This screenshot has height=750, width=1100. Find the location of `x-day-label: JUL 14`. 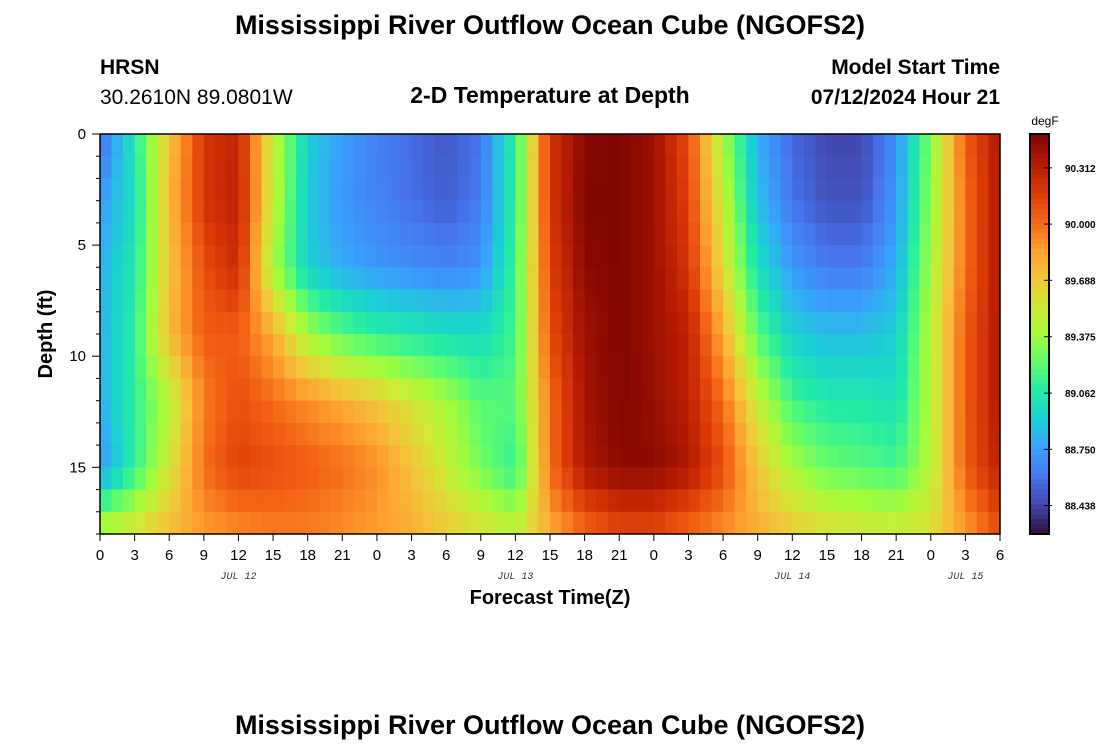

x-day-label: JUL 14 is located at coordinates (792, 577).